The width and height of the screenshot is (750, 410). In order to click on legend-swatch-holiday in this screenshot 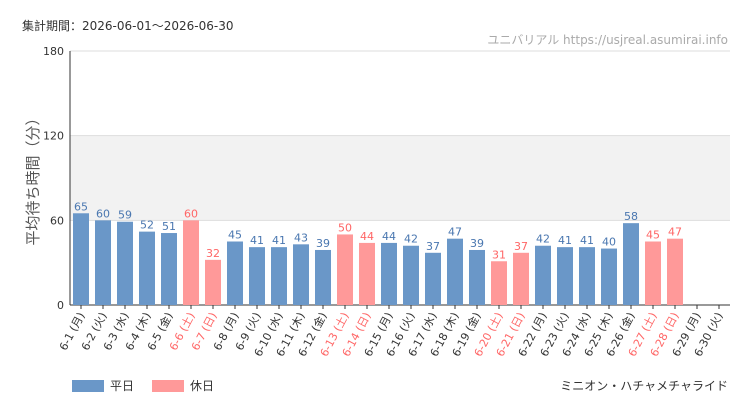, I will do `click(168, 385)`.